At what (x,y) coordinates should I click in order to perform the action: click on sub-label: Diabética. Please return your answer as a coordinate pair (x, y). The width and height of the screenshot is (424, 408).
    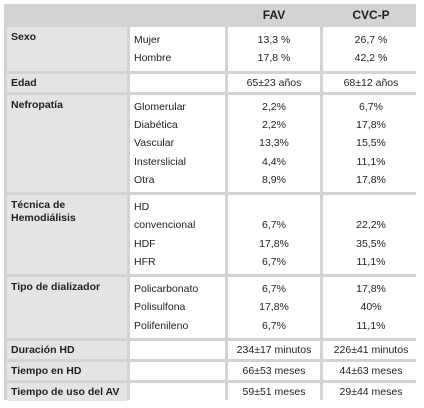
    Looking at the image, I should click on (156, 125).